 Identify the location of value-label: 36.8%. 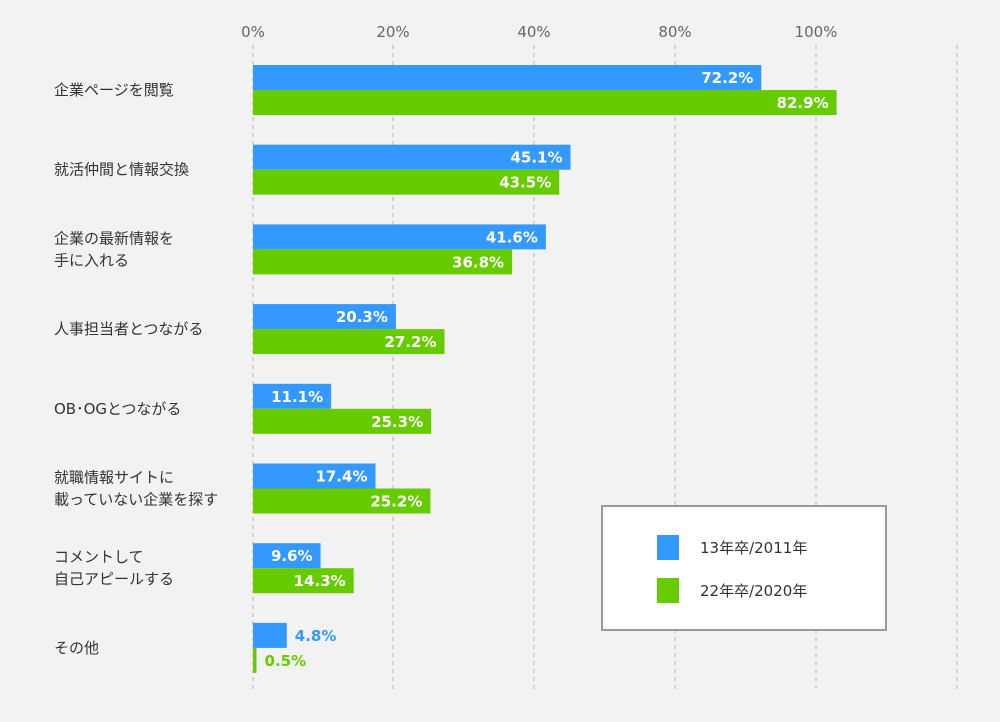
(478, 262).